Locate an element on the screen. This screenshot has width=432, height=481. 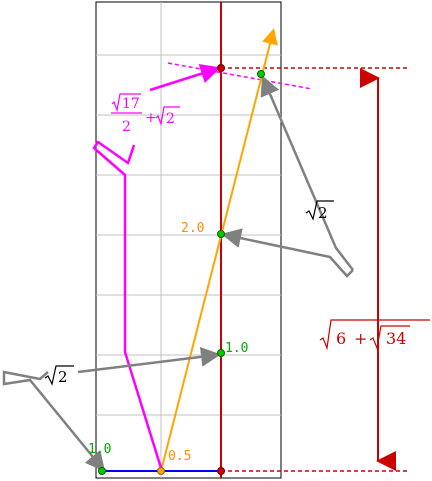
svg-text: 34 is located at coordinates (396, 338).